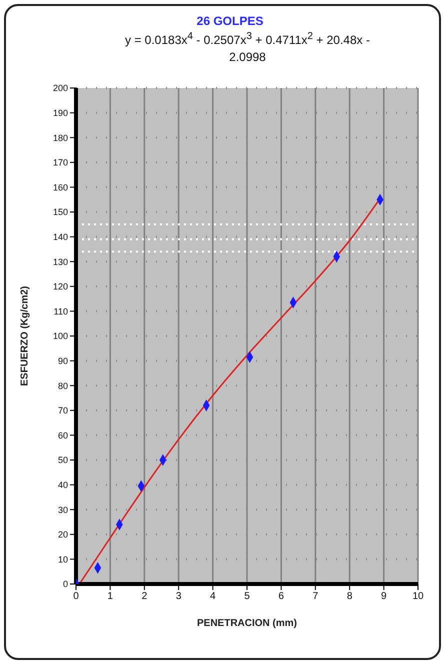  What do you see at coordinates (76, 596) in the screenshot?
I see `x-tick-label: 0` at bounding box center [76, 596].